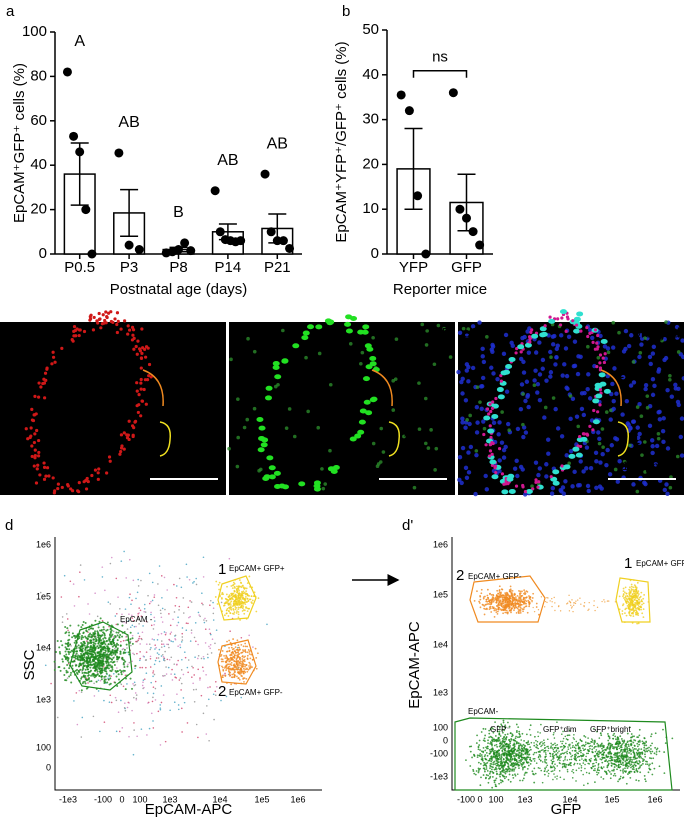  I want to click on y-tick-label: 0, so click(375, 253).